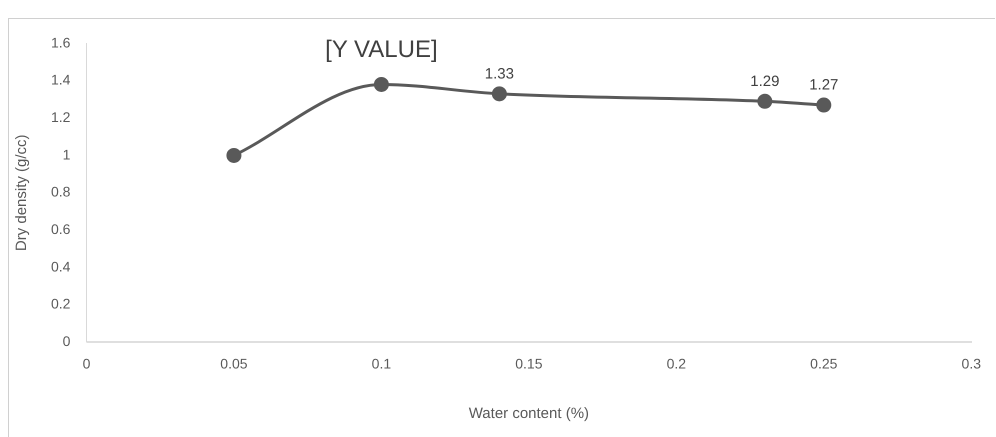 The width and height of the screenshot is (996, 437). I want to click on data-label: 1.27, so click(823, 85).